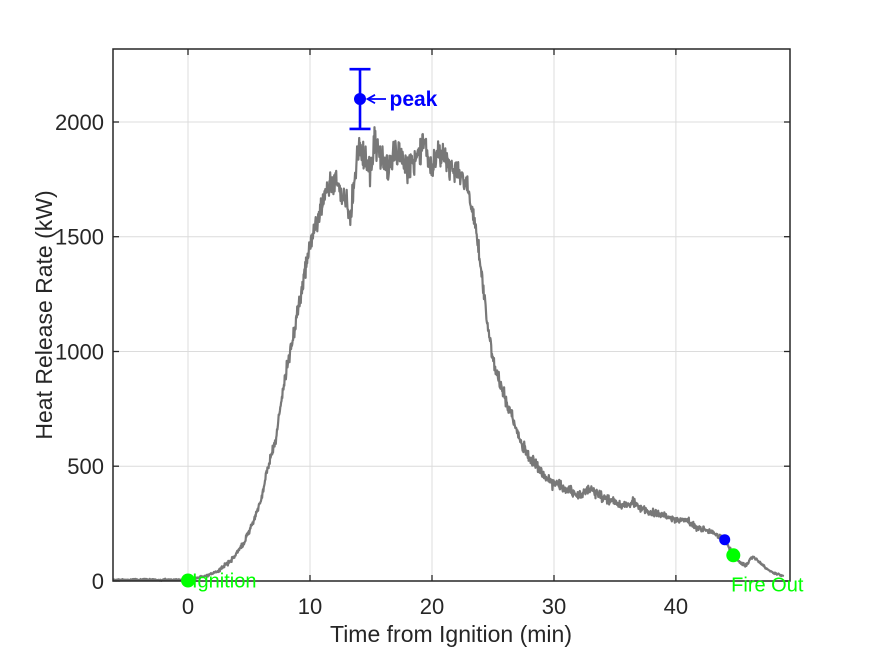  I want to click on y-tick-label: 0, so click(98, 581).